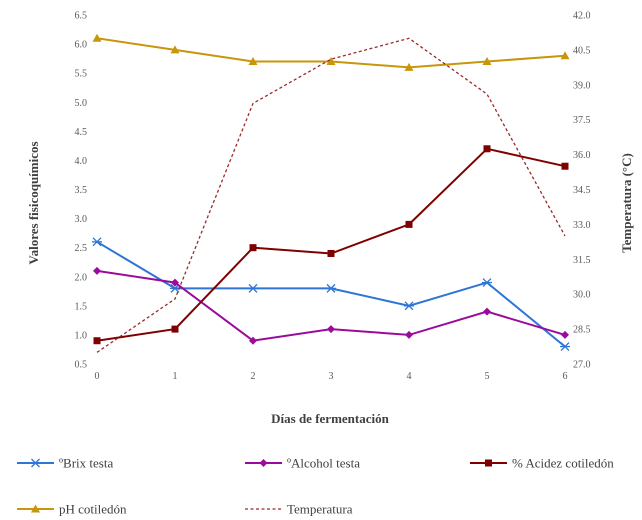  What do you see at coordinates (81, 16) in the screenshot?
I see `y-tick-label: 6.5` at bounding box center [81, 16].